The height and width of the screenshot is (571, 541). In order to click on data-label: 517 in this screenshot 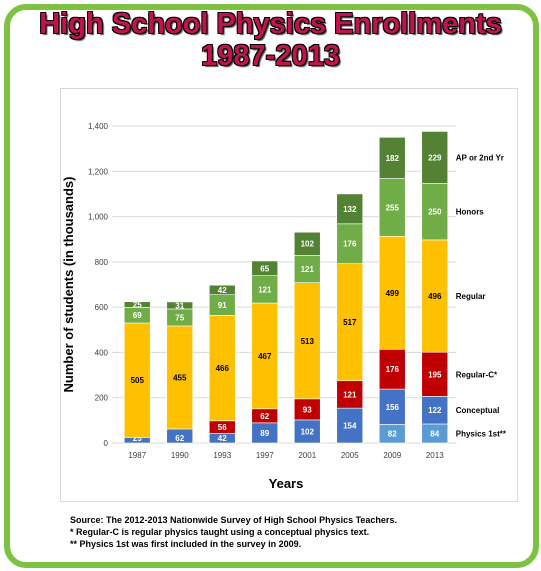, I will do `click(350, 322)`.